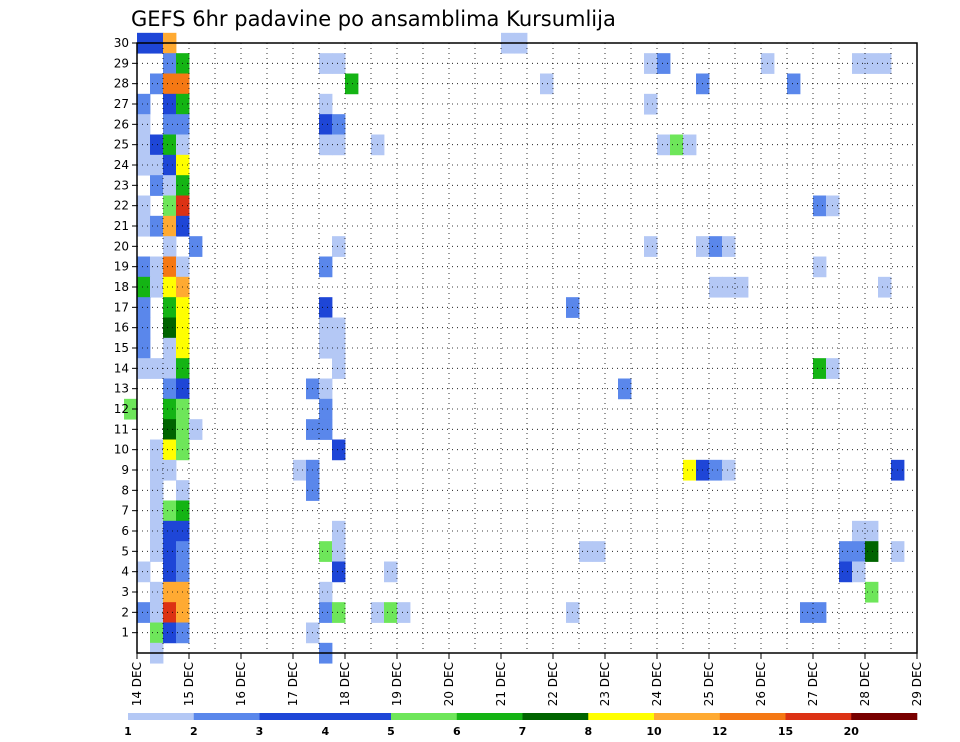 This screenshot has width=960, height=742. What do you see at coordinates (121, 409) in the screenshot?
I see `y-tick-label: 12` at bounding box center [121, 409].